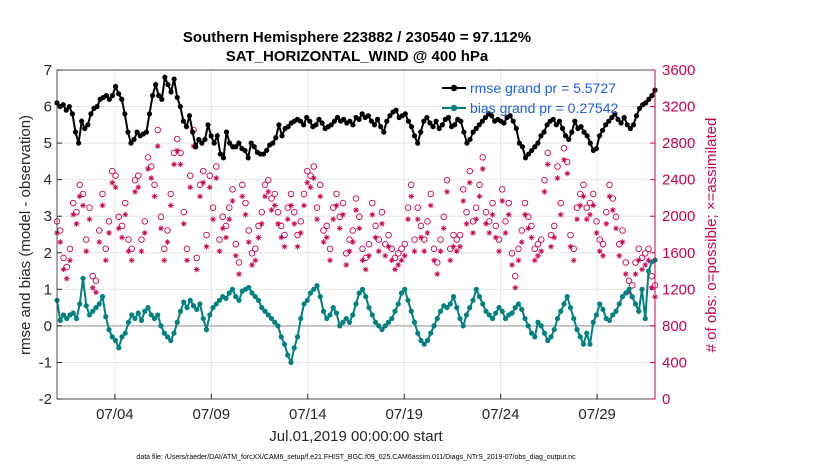 The height and width of the screenshot is (470, 830). Describe the element at coordinates (711, 235) in the screenshot. I see `y2-axis-label: # of obs: o=possible; ×=assimilated` at that location.